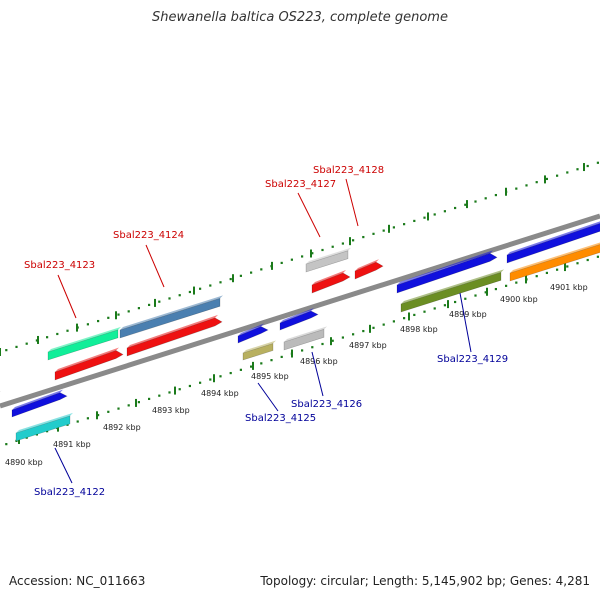 Image resolution: width=600 pixels, height=600 pixels. Describe the element at coordinates (148, 235) in the screenshot. I see `gene-label: Sbal223_4124` at that location.